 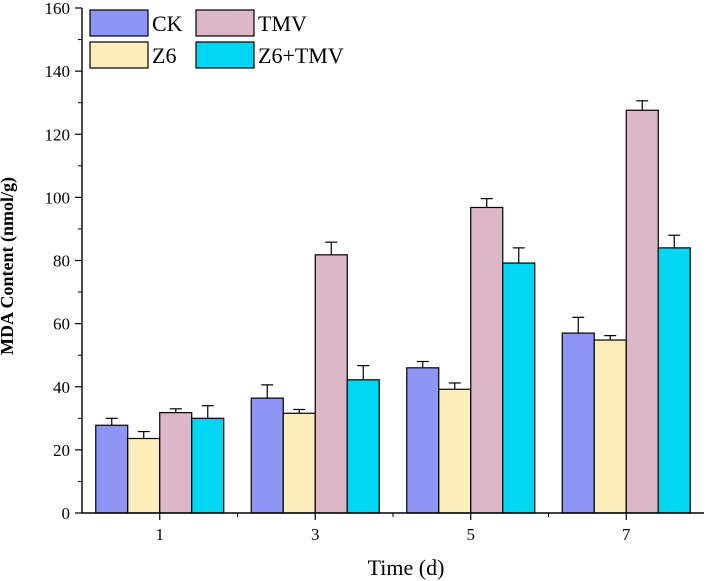 I want to click on legend-label-ck: CK, so click(x=167, y=23).